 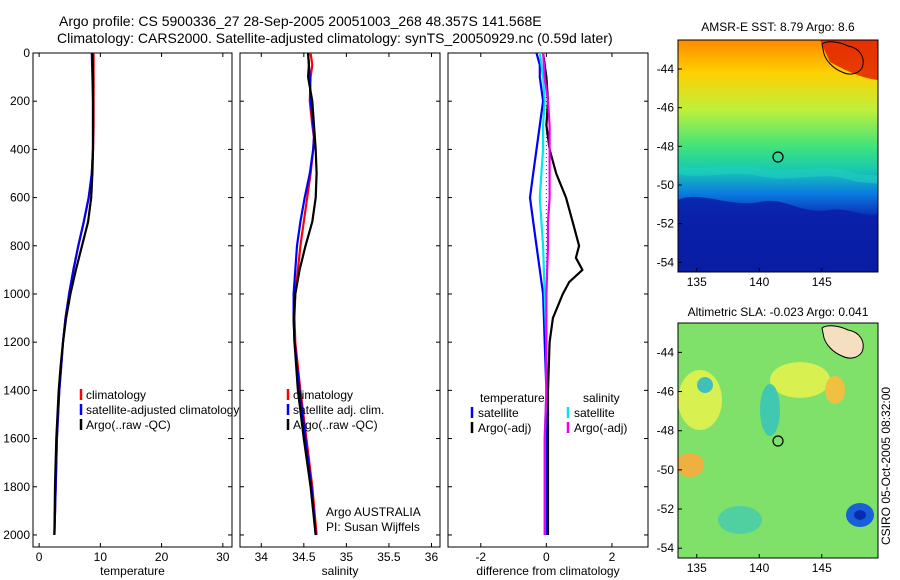 What do you see at coordinates (778, 174) in the screenshot?
I see `sst-front` at bounding box center [778, 174].